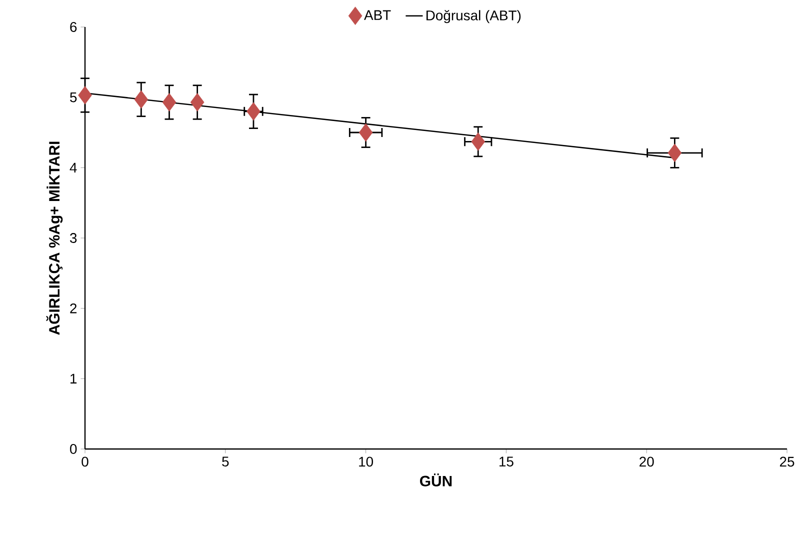  Describe the element at coordinates (85, 461) in the screenshot. I see `x-tick-label: 0` at that location.